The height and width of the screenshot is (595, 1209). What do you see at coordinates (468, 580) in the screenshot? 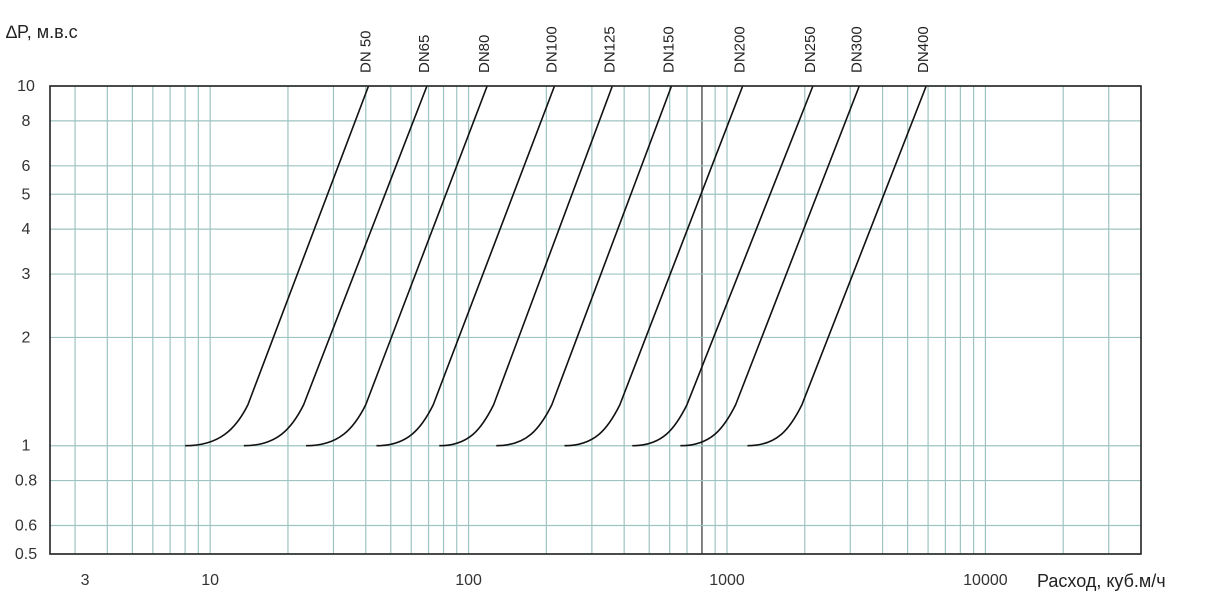
I see `x-tick-label: 100` at bounding box center [468, 580].